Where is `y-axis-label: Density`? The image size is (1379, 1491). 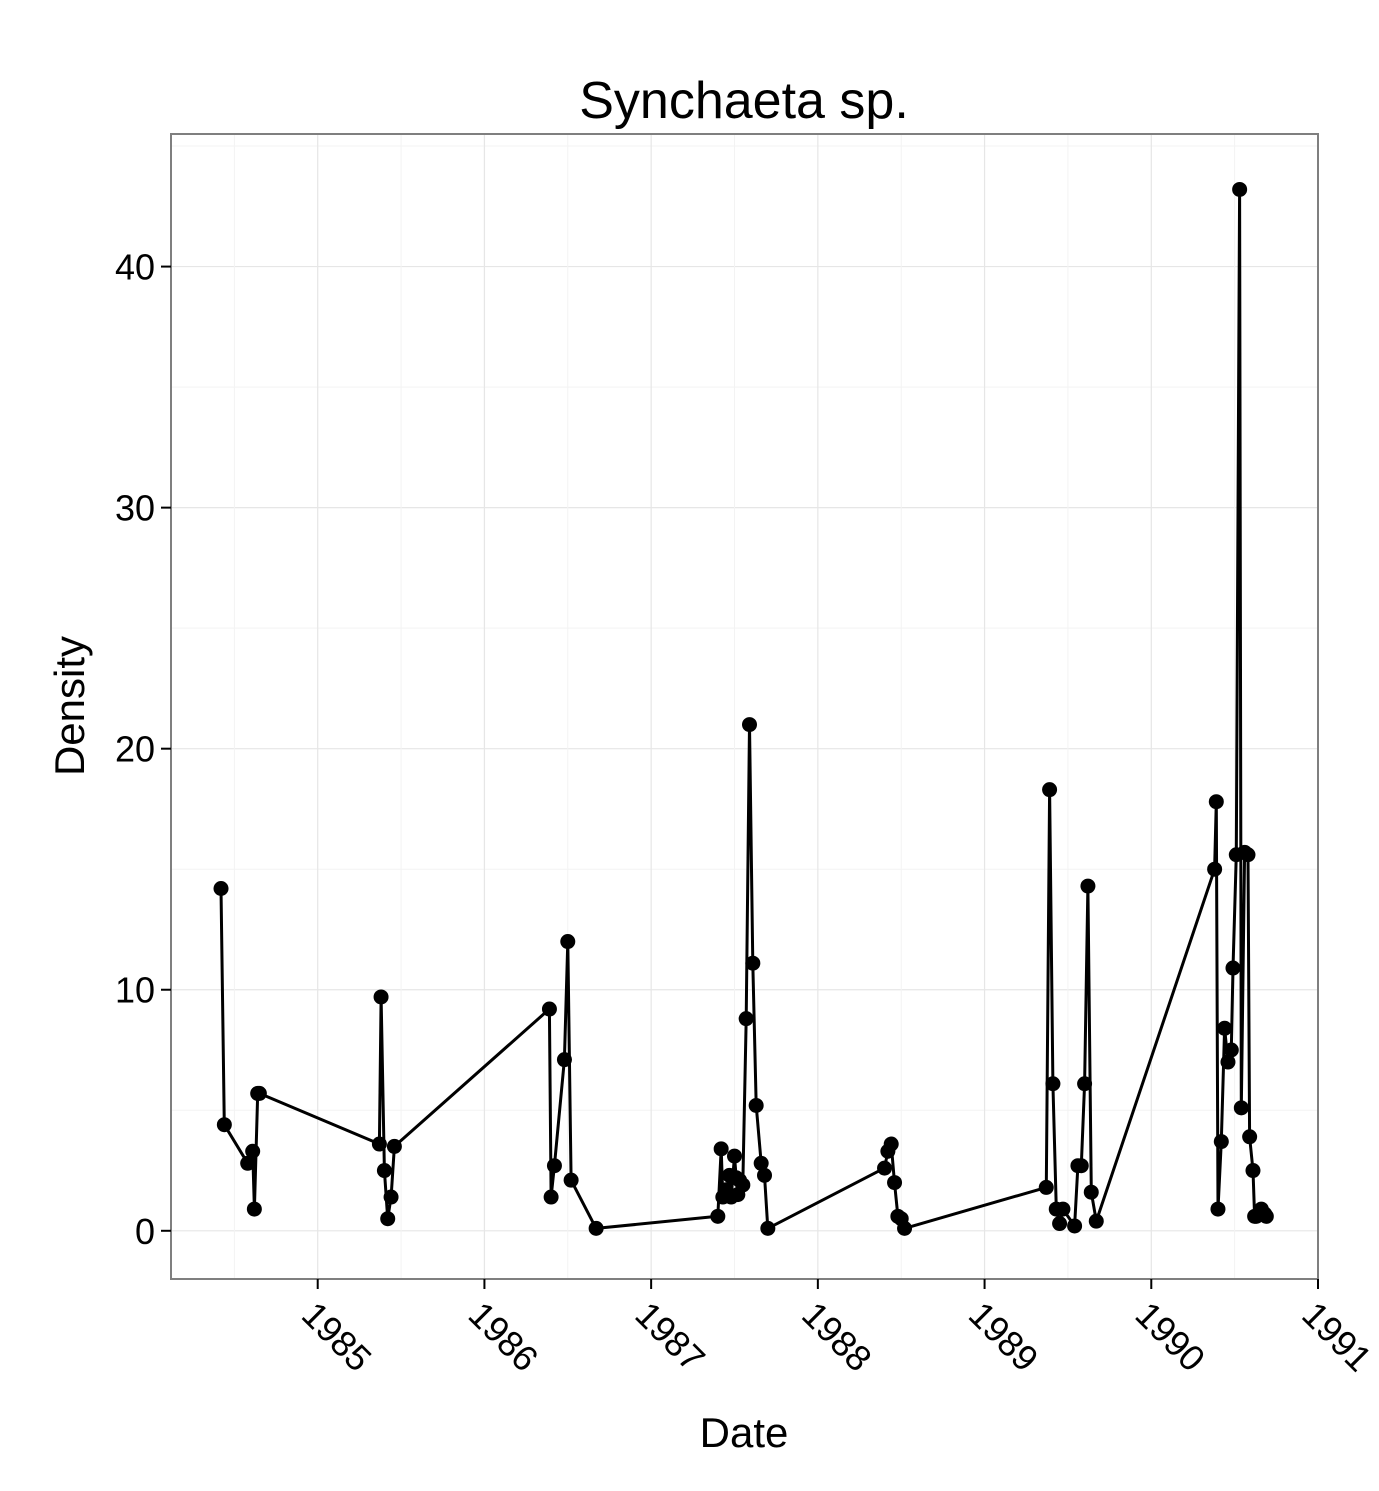 y-axis-label: Density is located at coordinates (69, 706).